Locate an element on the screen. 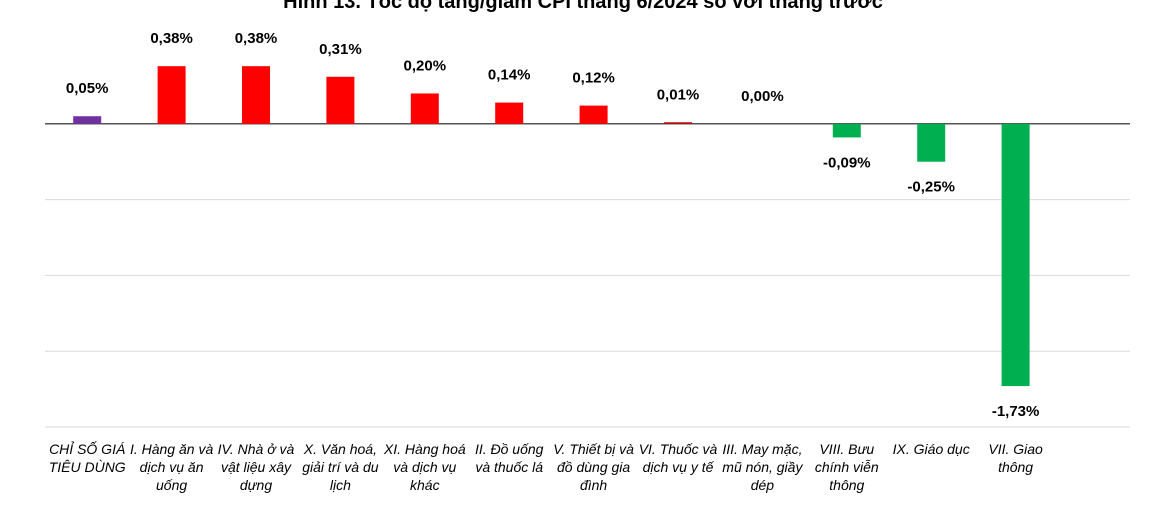 The image size is (1167, 530). x-tick-label: VII. Giao thông is located at coordinates (1015, 458).